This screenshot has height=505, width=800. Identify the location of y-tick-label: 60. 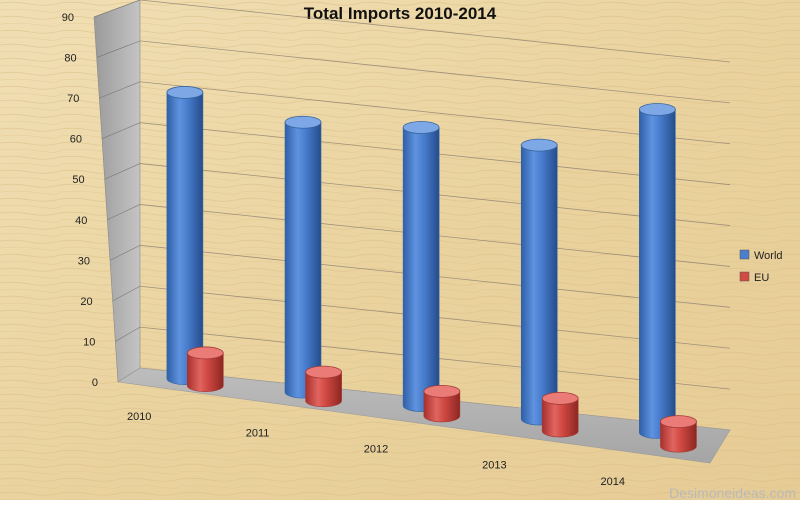
(76, 140).